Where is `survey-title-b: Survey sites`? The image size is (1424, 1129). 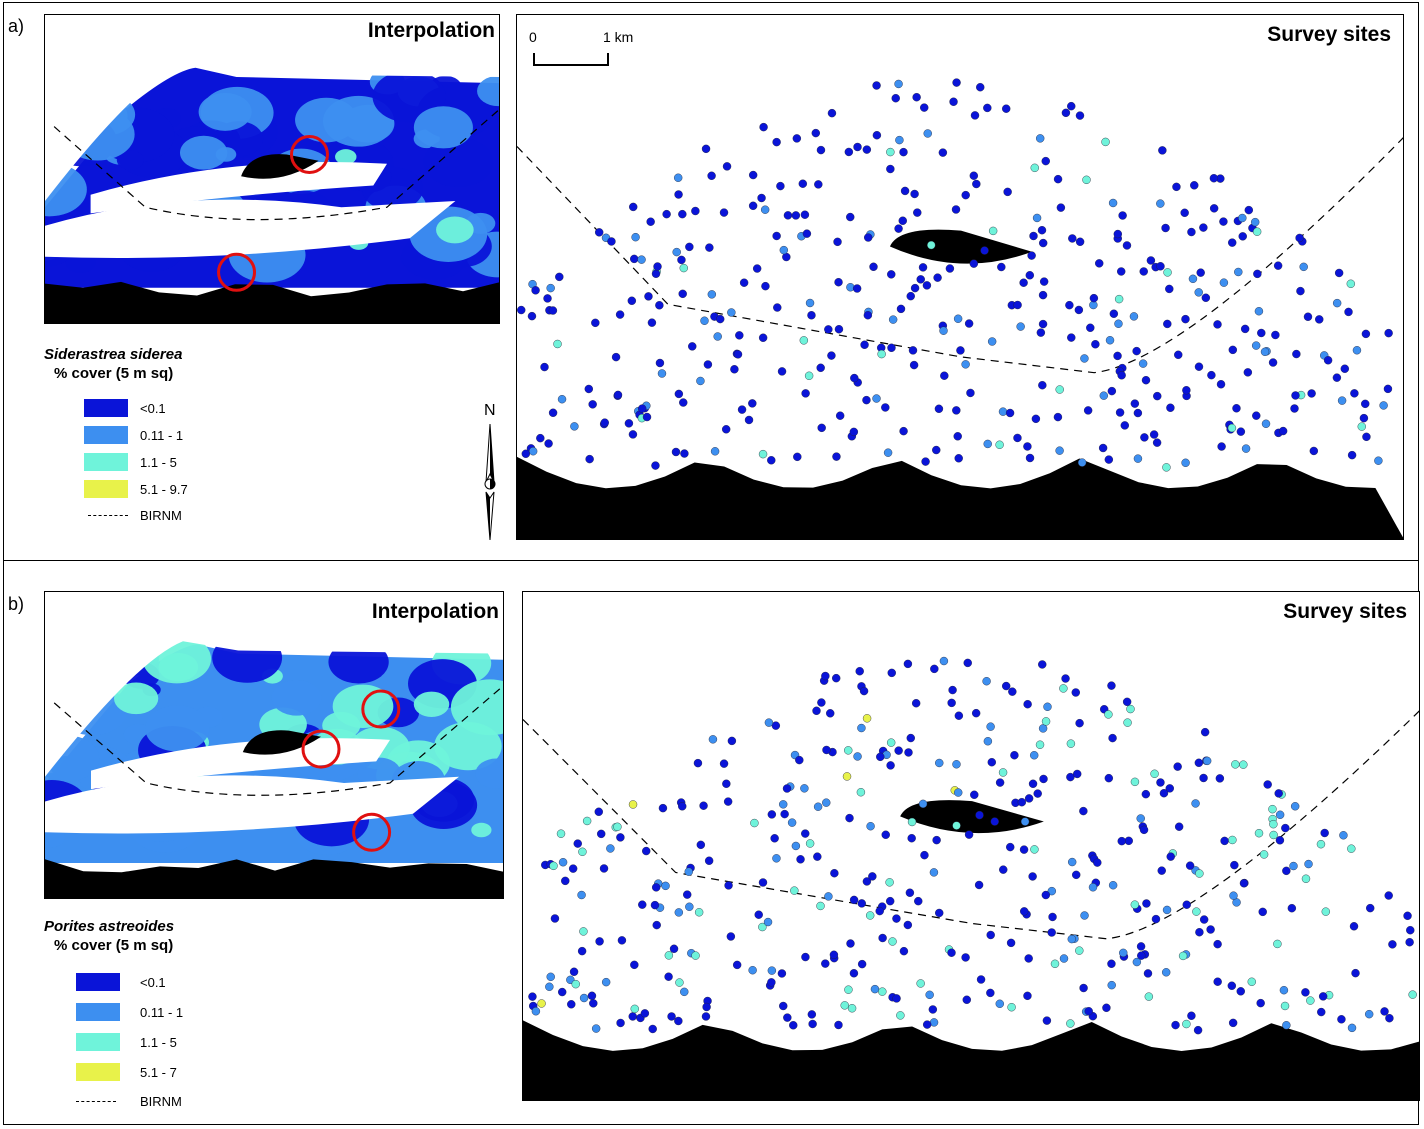 survey-title-b: Survey sites is located at coordinates (1345, 611).